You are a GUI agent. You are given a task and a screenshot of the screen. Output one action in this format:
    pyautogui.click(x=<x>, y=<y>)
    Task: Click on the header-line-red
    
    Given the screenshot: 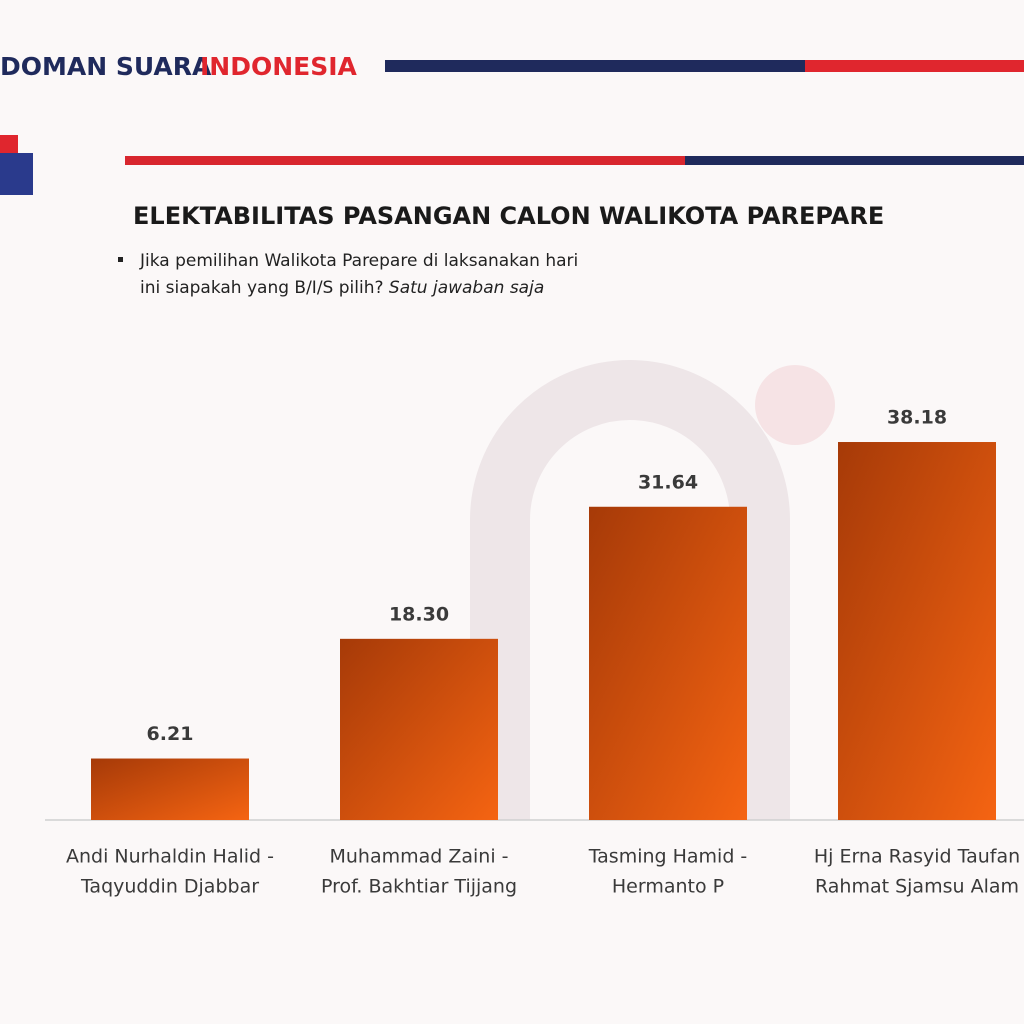 What is the action you would take?
    pyautogui.click(x=914, y=66)
    